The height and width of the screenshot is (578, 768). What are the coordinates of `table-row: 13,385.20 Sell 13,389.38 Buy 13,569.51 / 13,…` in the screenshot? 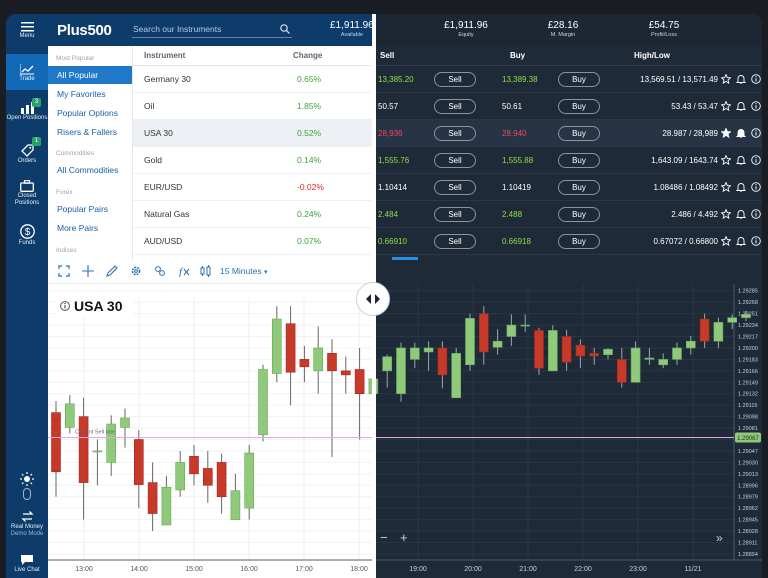 It's located at (567, 79).